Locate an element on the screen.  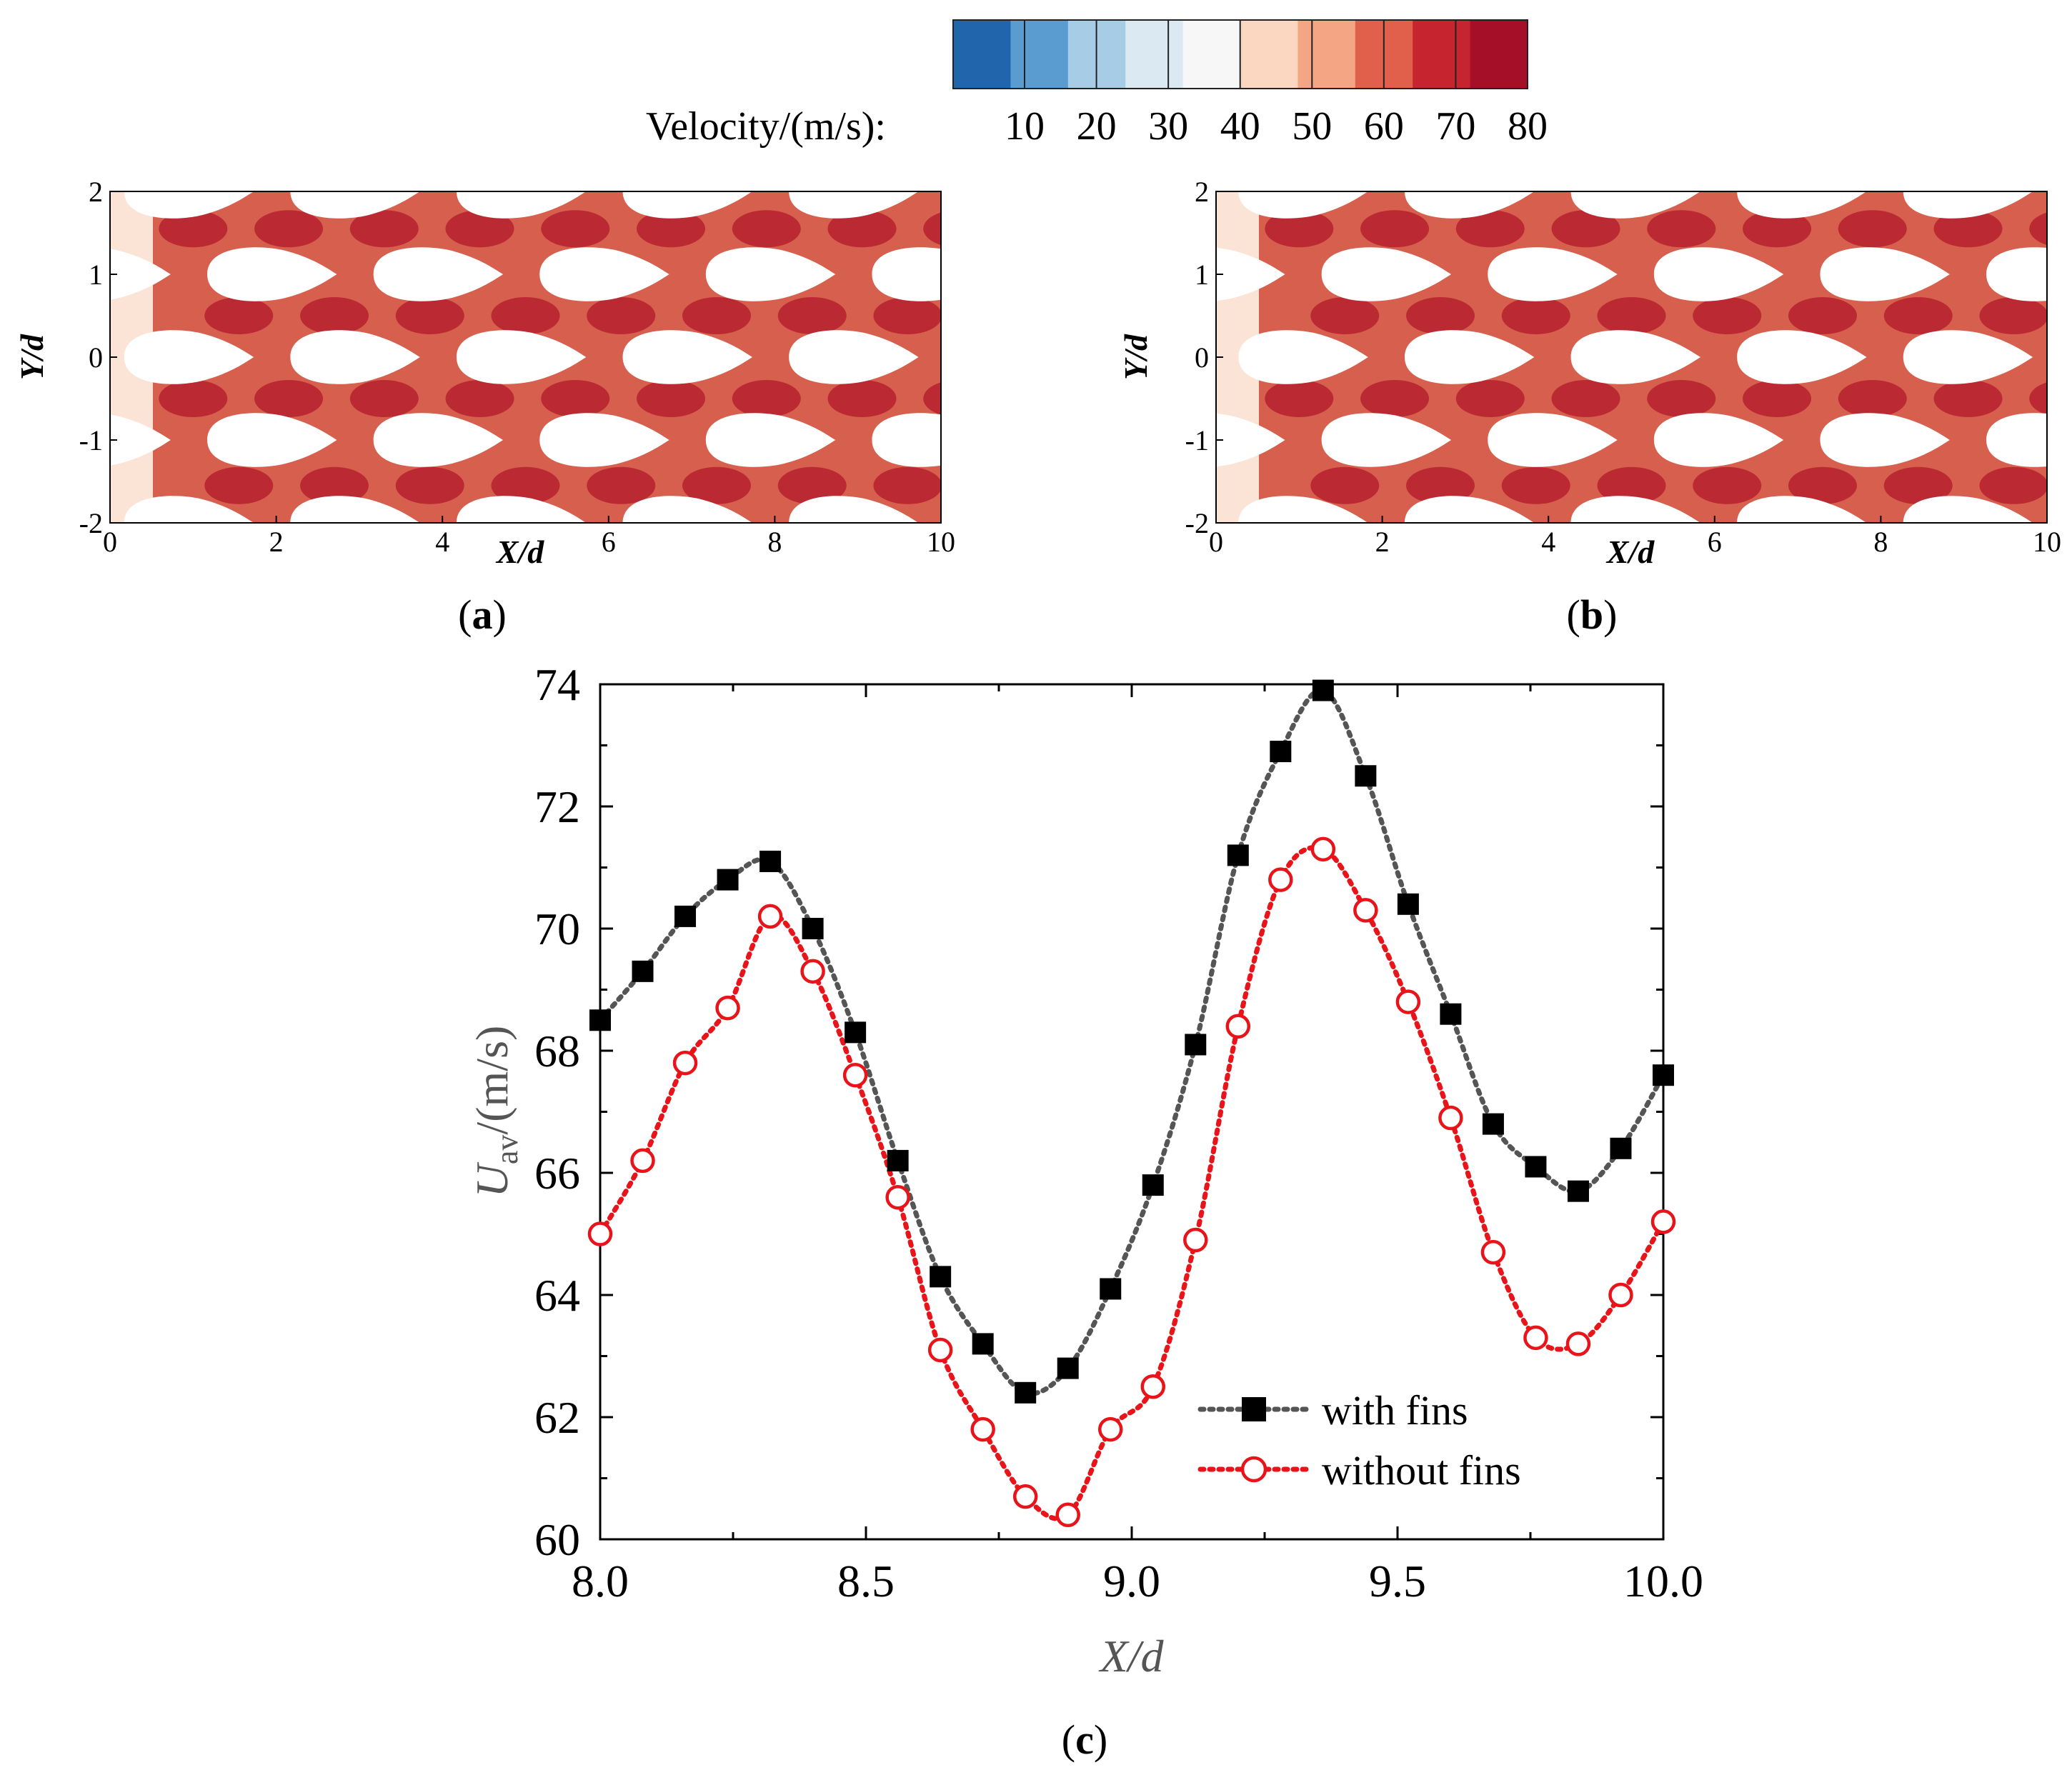
colorbar-tick-labels: 10 20 30 40 50 60 70 80 is located at coordinates (1276, 126).